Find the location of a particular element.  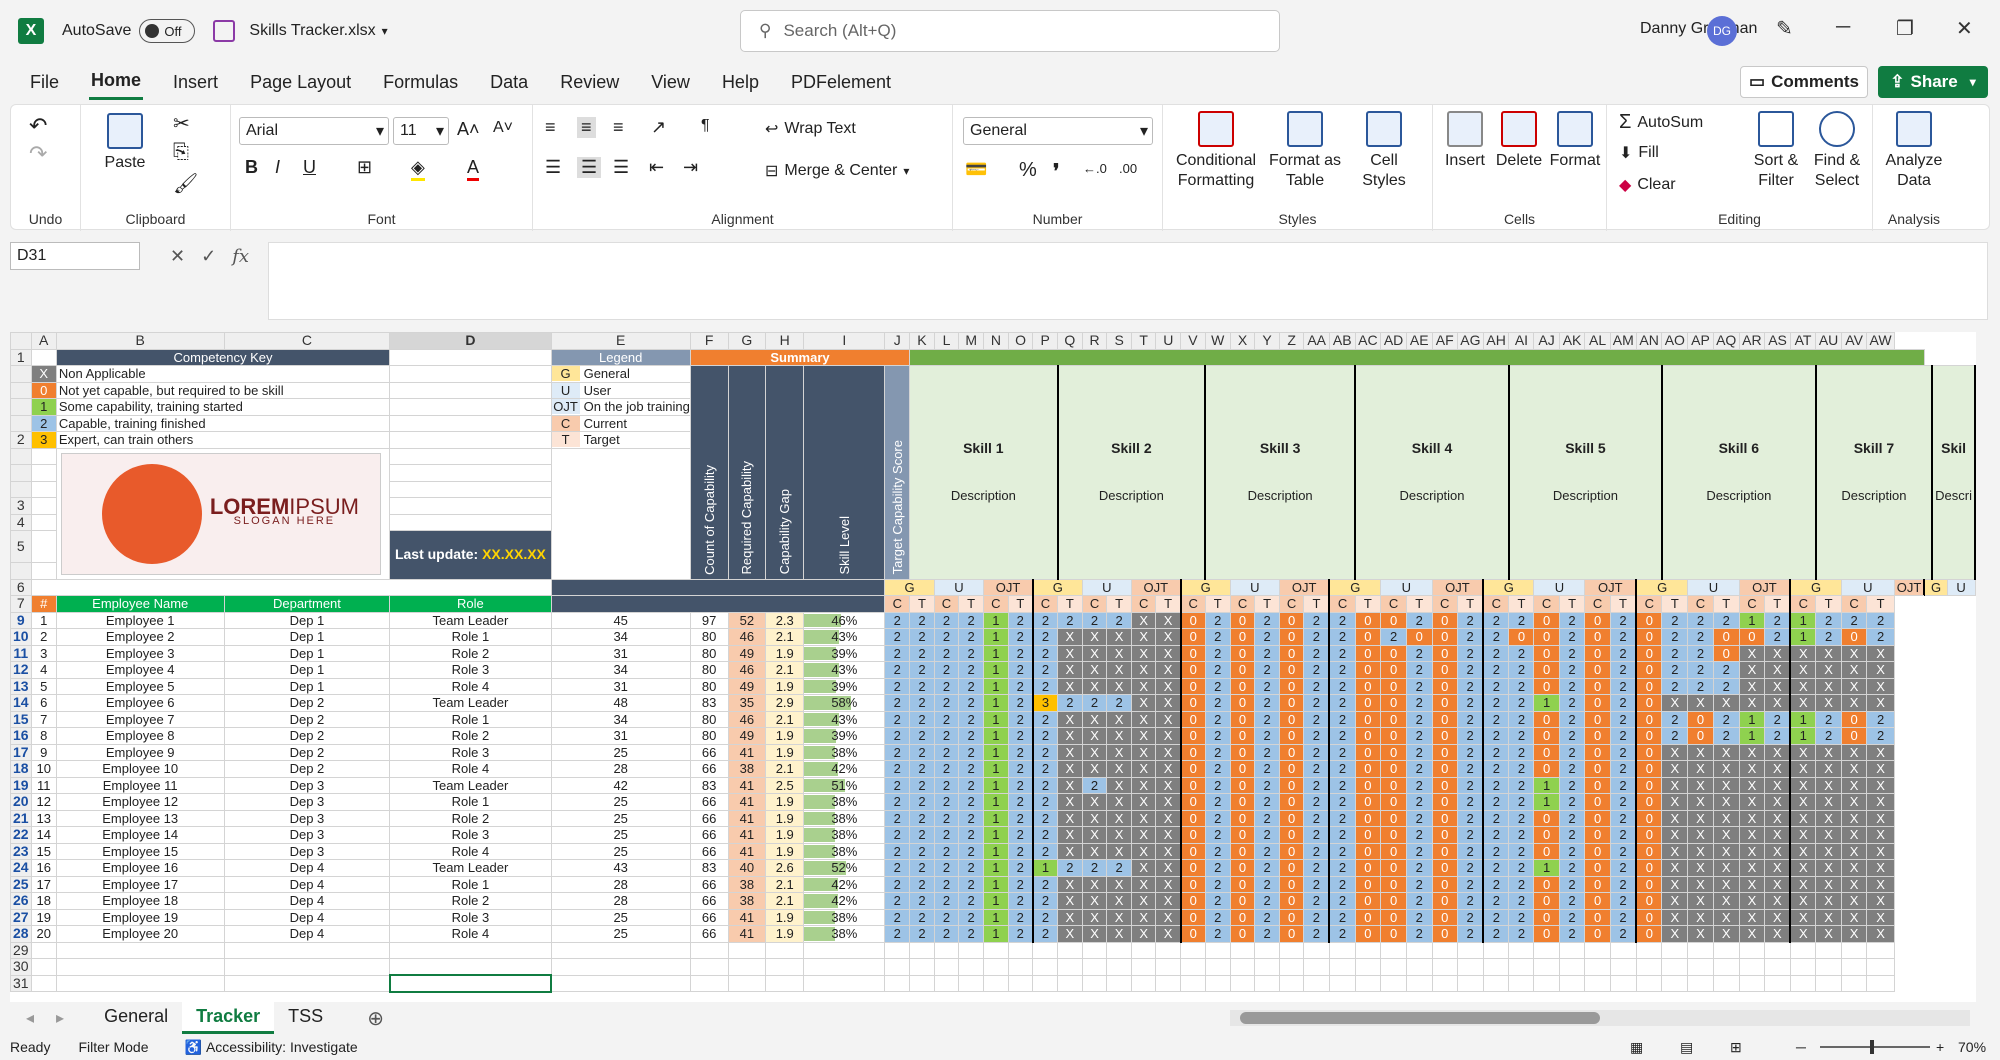

employee-number: 5 is located at coordinates (43, 686).